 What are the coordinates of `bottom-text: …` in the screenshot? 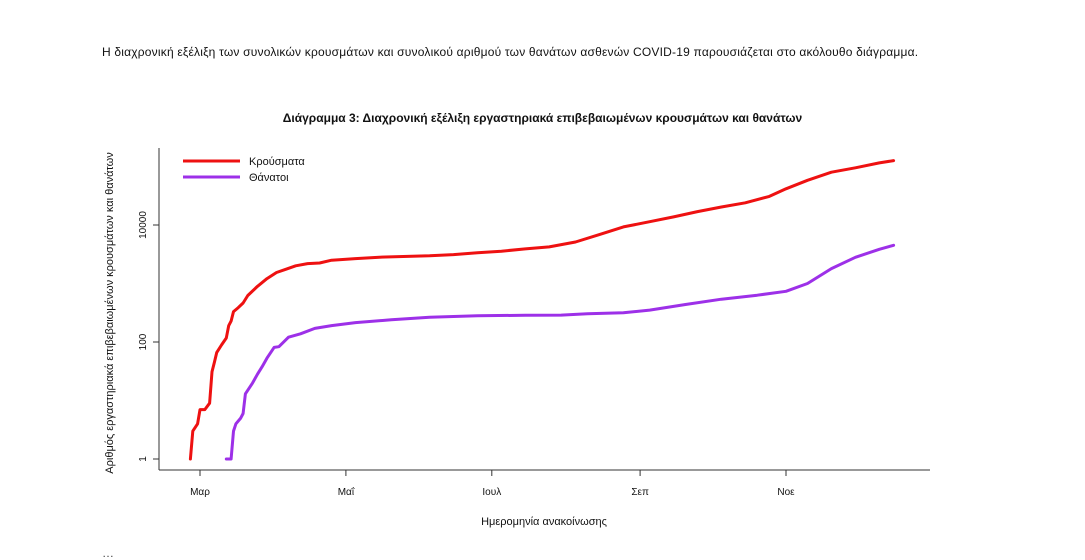 It's located at (108, 553).